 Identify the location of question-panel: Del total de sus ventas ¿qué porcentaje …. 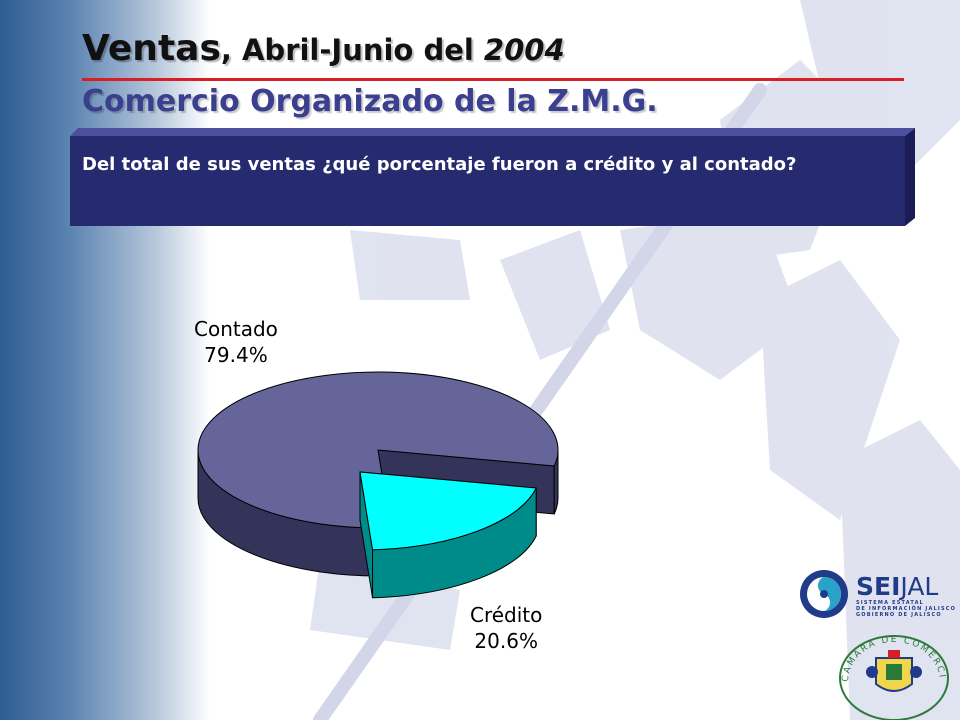
(492, 178).